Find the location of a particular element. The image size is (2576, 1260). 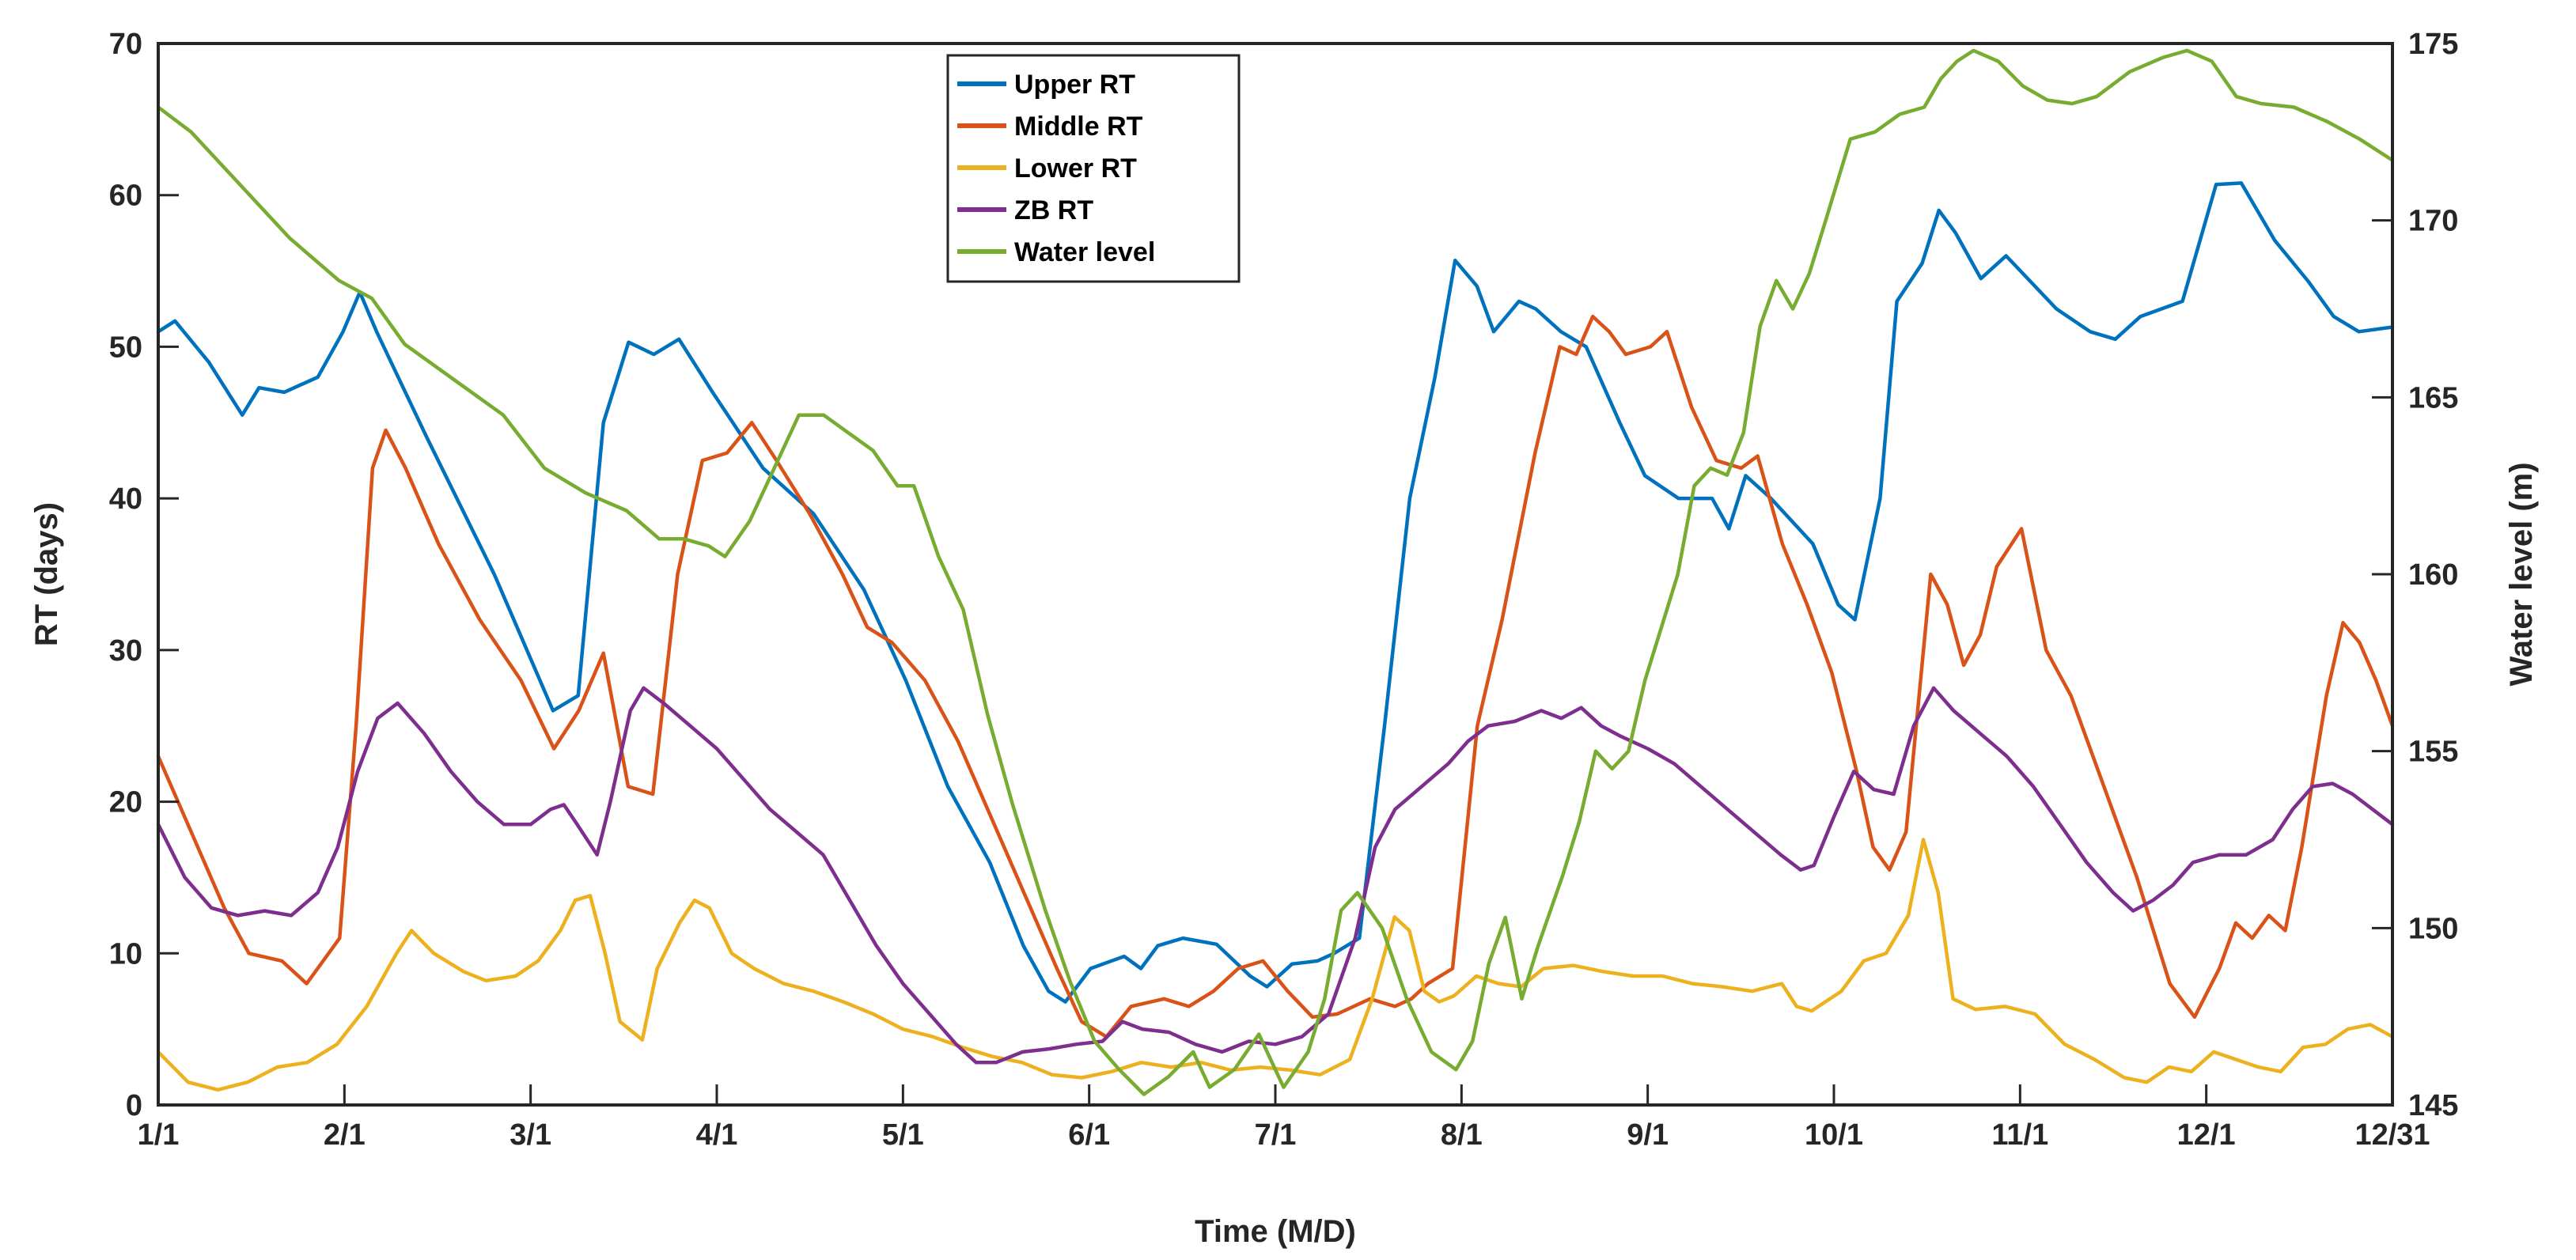

left-tick-label: 70 is located at coordinates (125, 44).